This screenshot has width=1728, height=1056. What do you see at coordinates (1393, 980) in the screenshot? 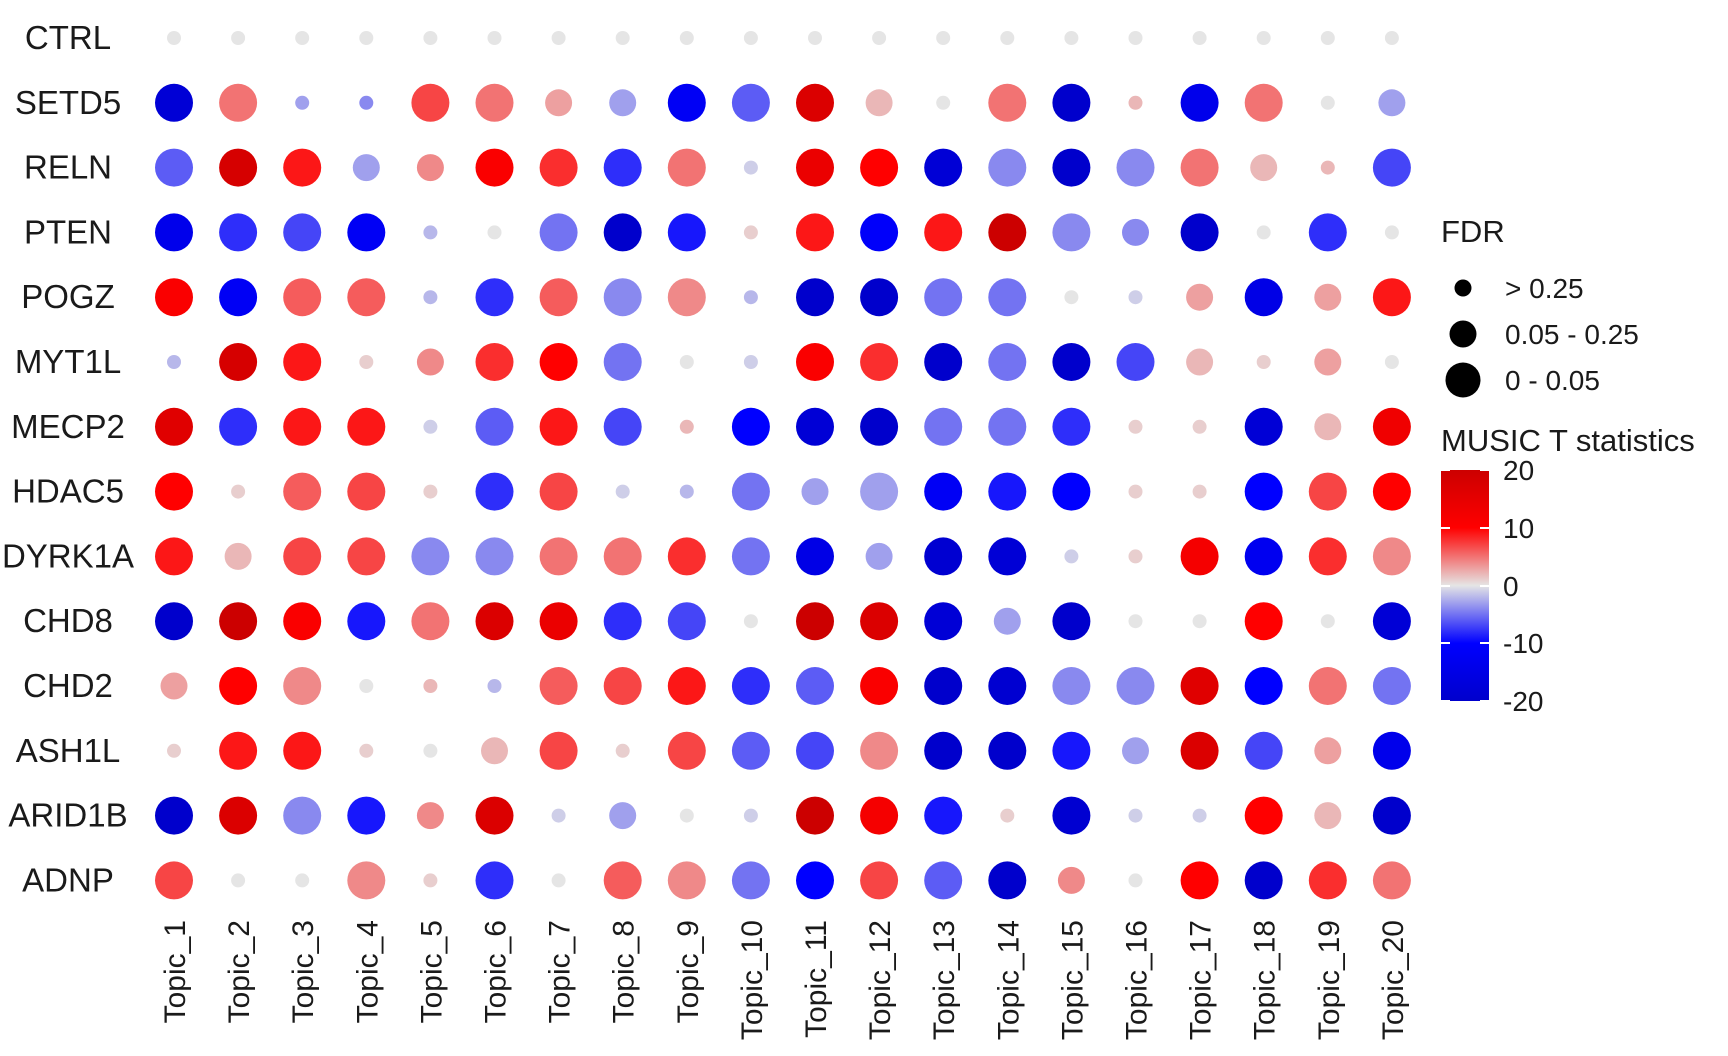
I see `column-label-topic-20: Topic_20` at bounding box center [1393, 980].